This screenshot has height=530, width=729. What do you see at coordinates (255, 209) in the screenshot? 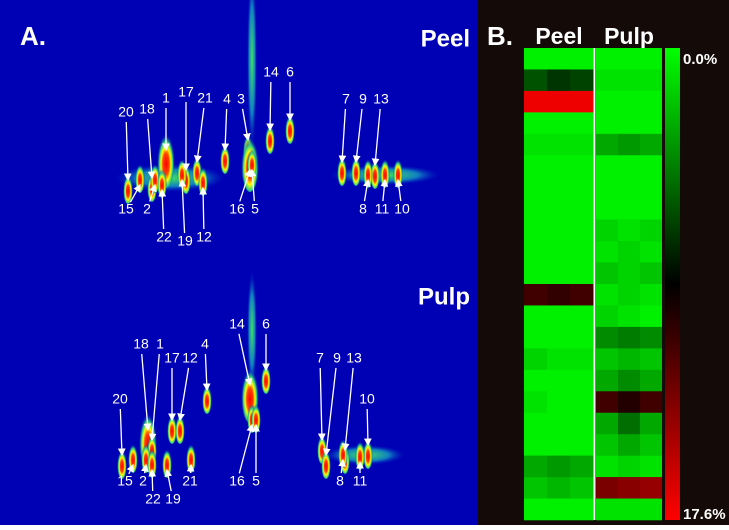
I see `peak-label: 5` at bounding box center [255, 209].